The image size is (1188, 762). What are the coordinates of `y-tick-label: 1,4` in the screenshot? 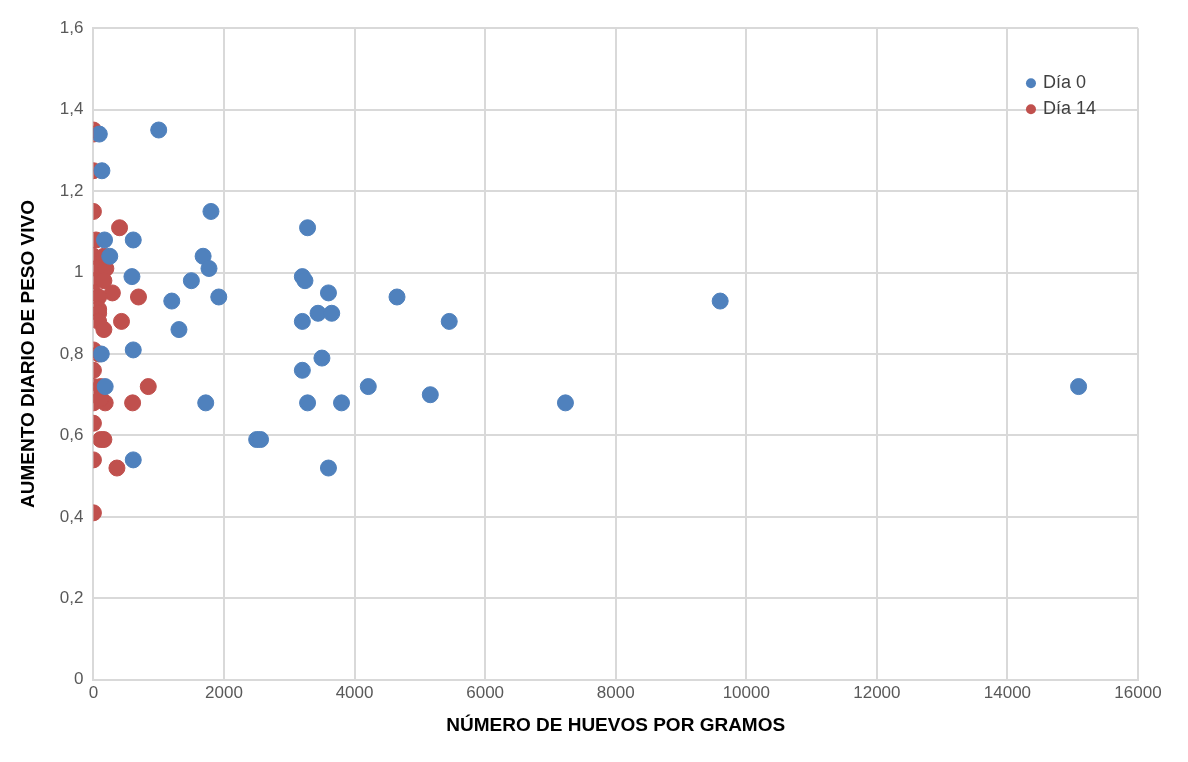 It's located at (71, 109).